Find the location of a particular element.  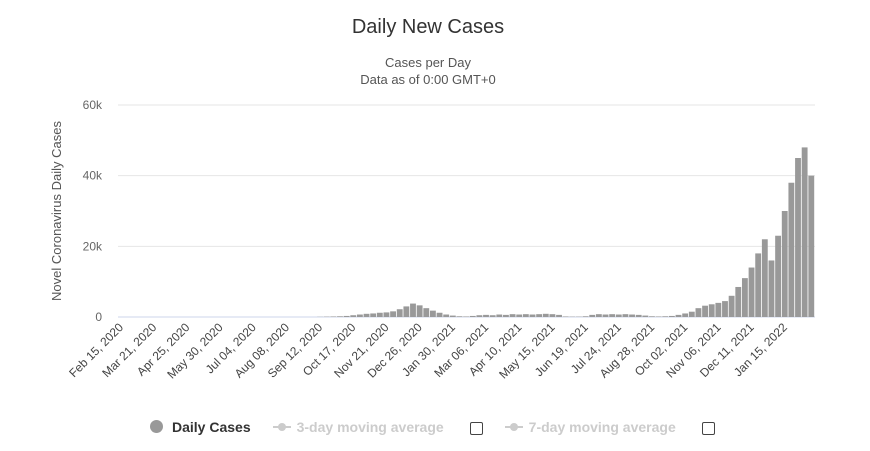

legend-3day: 3-day moving average is located at coordinates (358, 426).